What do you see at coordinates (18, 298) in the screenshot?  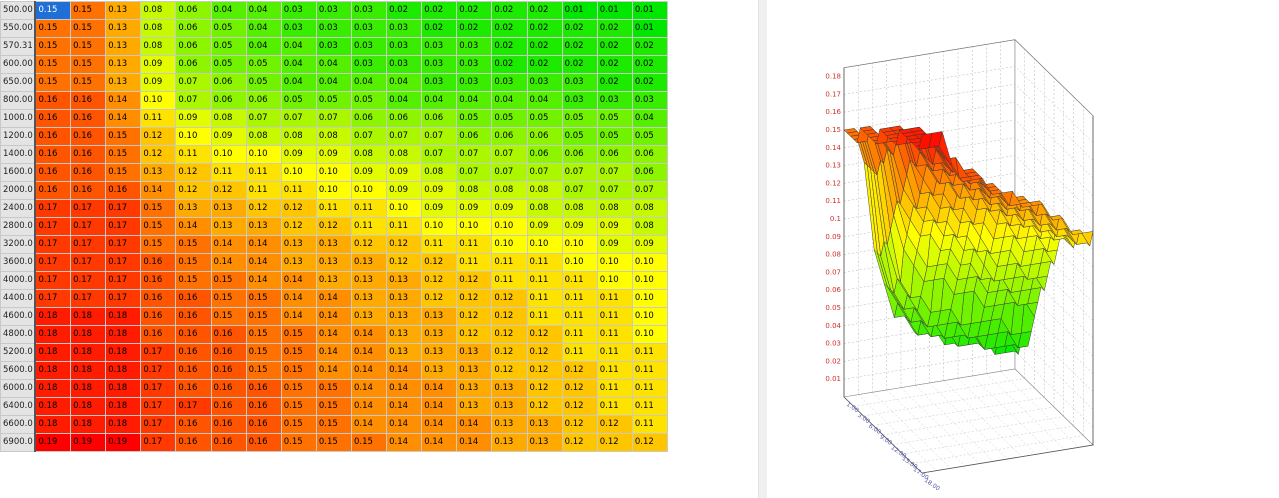 I see `row-header: 4400.0` at bounding box center [18, 298].